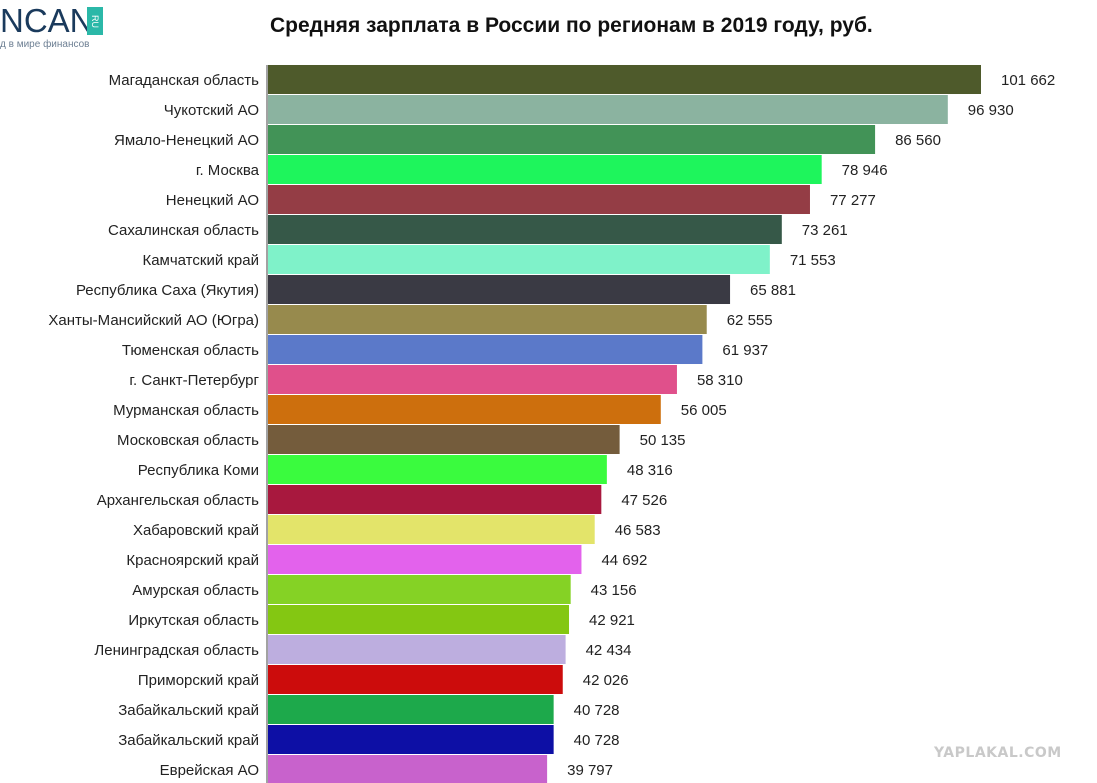 This screenshot has height=783, width=1097. I want to click on value-label: 42 026, so click(606, 680).